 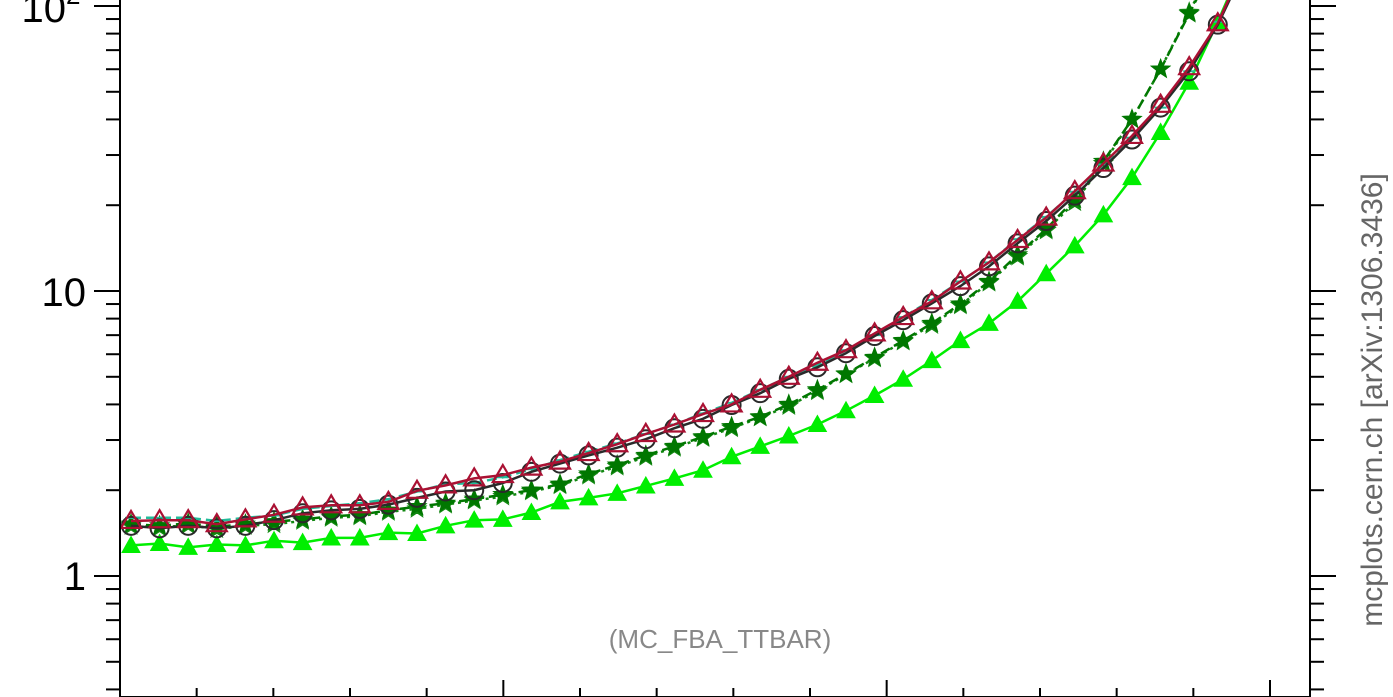 I want to click on side-label: mcplots.cern.ch [arXiv:1306.3436], so click(x=1372, y=400).